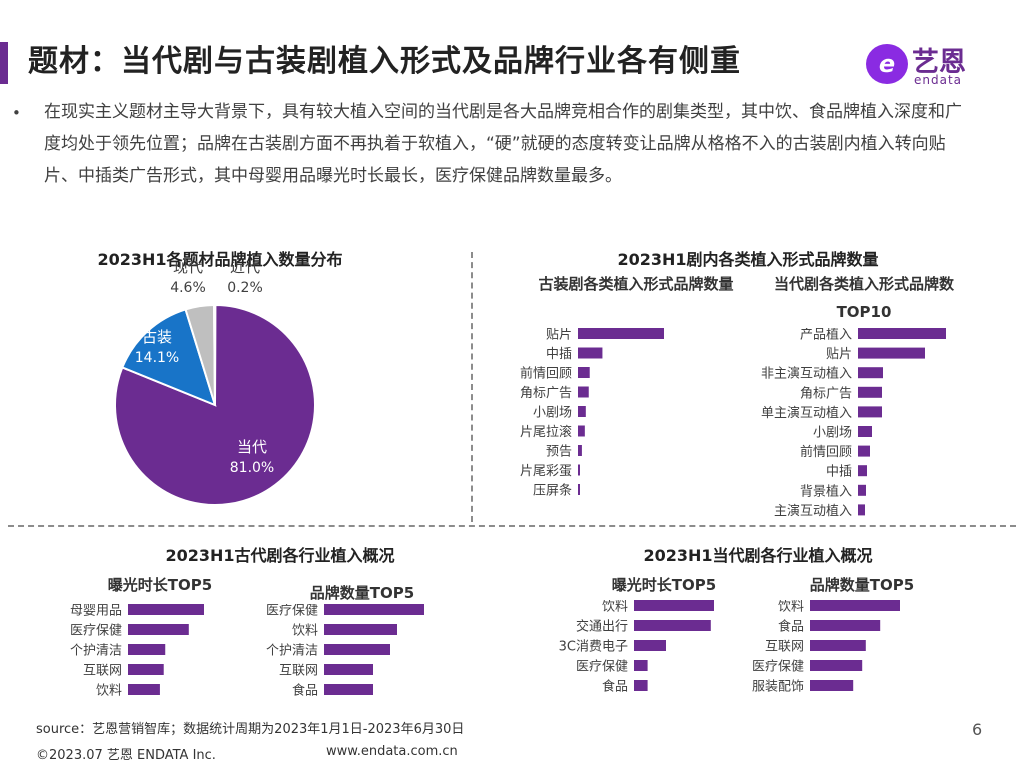  What do you see at coordinates (977, 729) in the screenshot?
I see `page-number: 6` at bounding box center [977, 729].